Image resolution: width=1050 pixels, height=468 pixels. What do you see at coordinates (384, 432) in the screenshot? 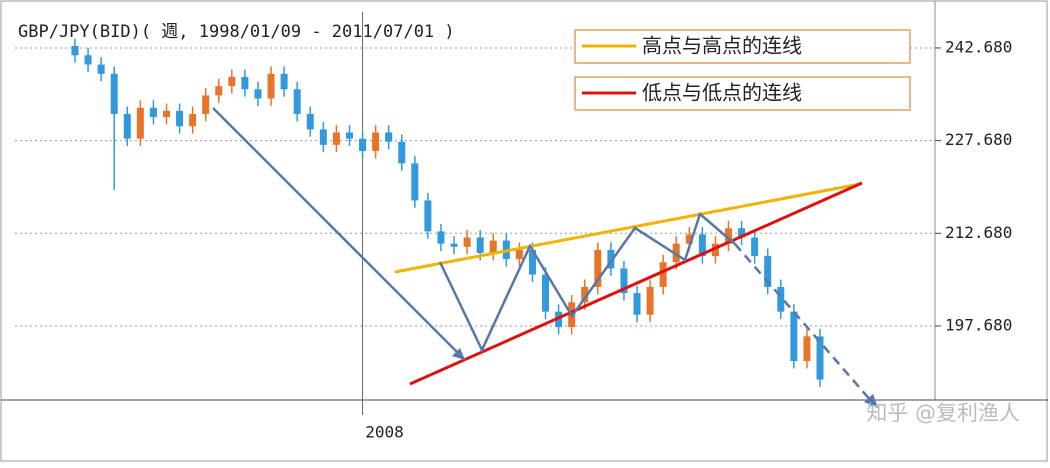
I see `x-tick-label: 2008` at bounding box center [384, 432].